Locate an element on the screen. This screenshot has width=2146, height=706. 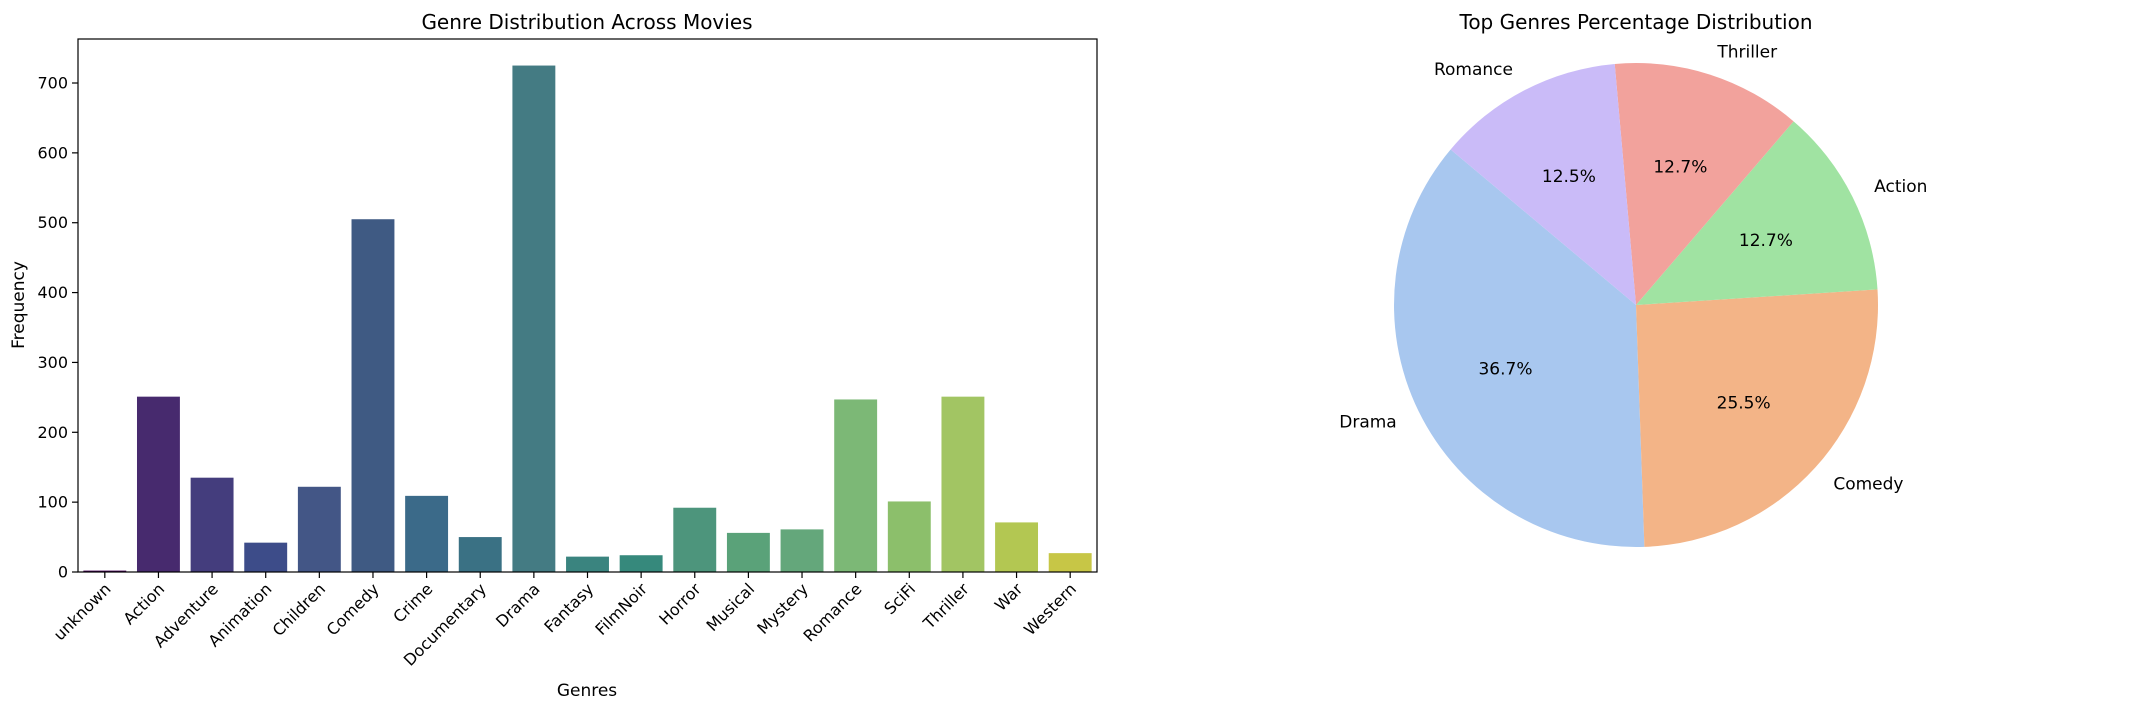
bar-animation is located at coordinates (266, 557).